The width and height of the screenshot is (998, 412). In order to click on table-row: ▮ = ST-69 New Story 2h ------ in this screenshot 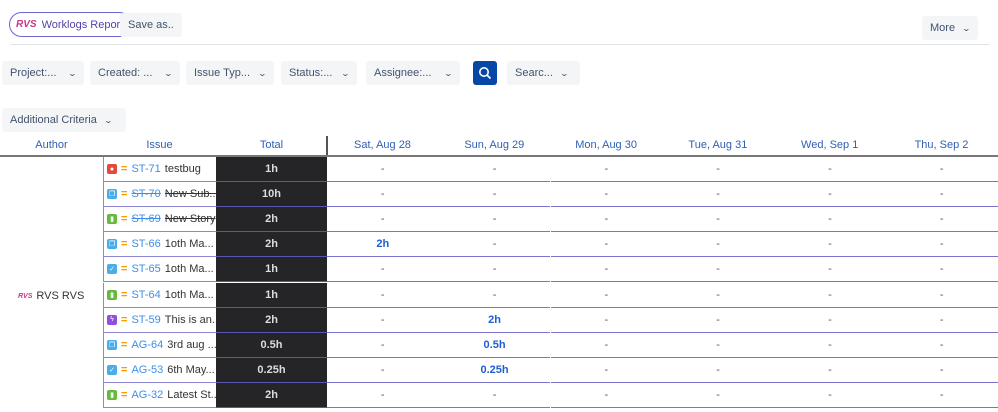, I will do `click(550, 220)`.